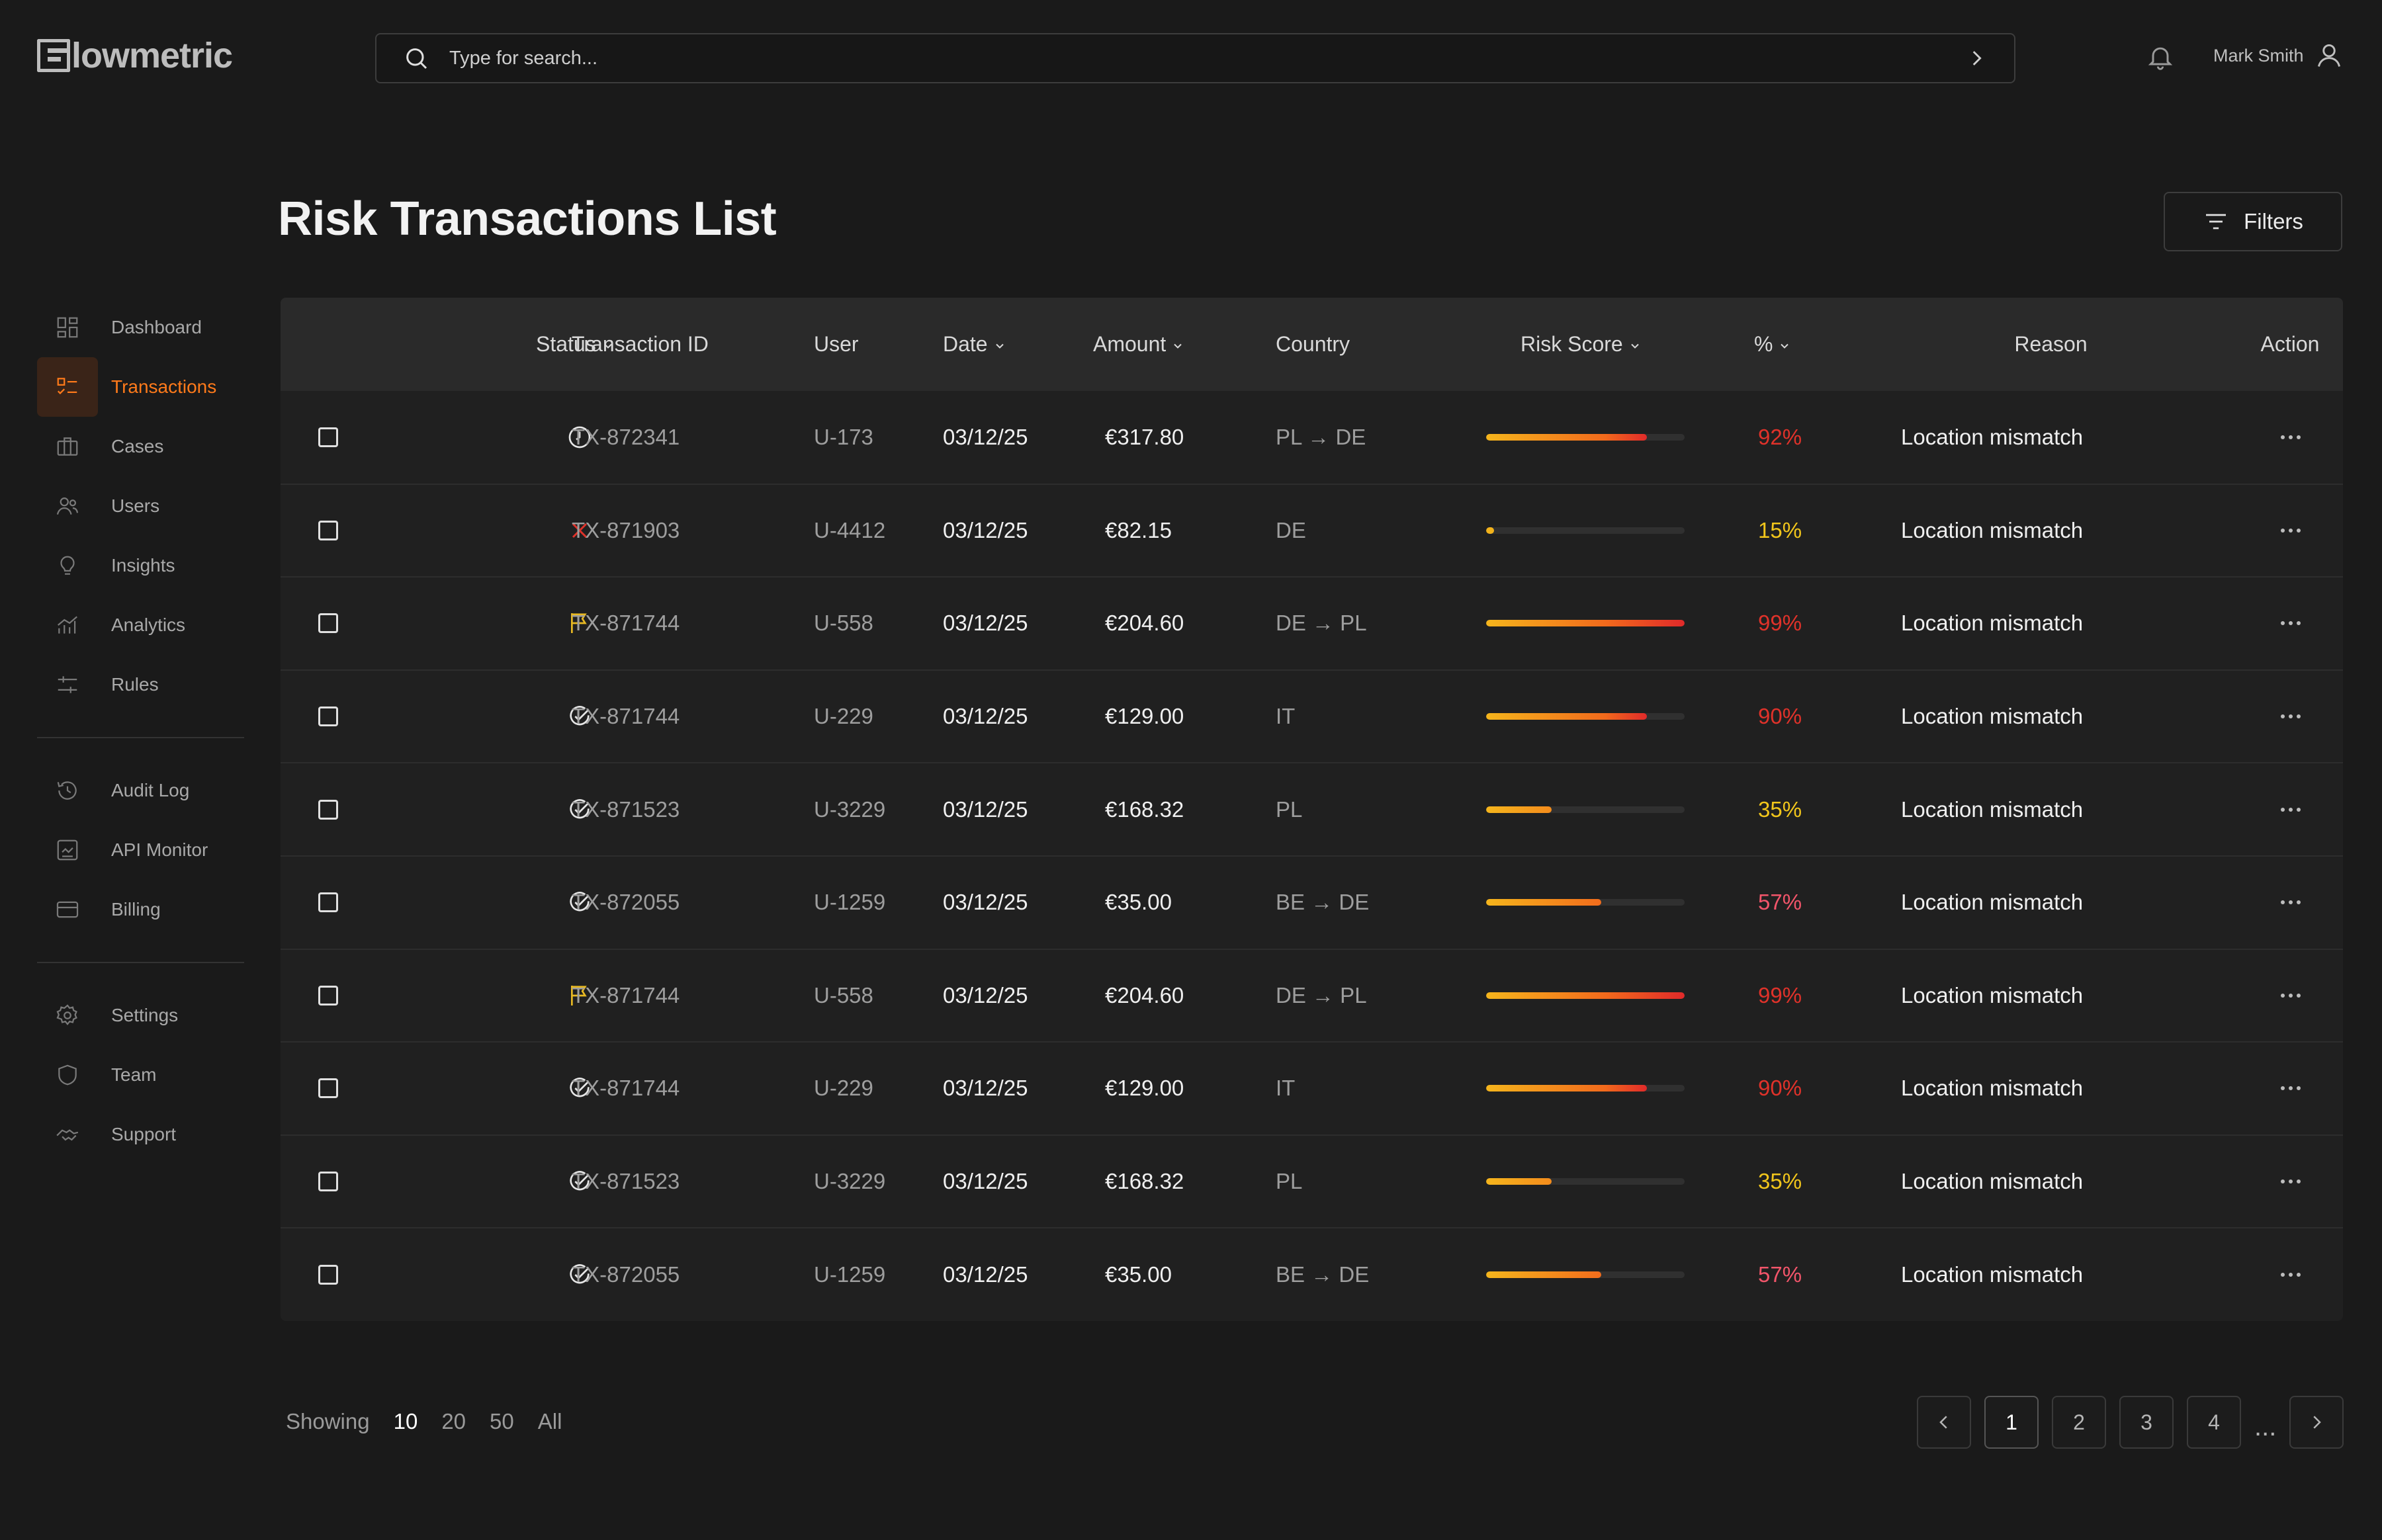 The height and width of the screenshot is (1540, 2382). What do you see at coordinates (145, 1015) in the screenshot?
I see `sidebar-item-label: Settings` at bounding box center [145, 1015].